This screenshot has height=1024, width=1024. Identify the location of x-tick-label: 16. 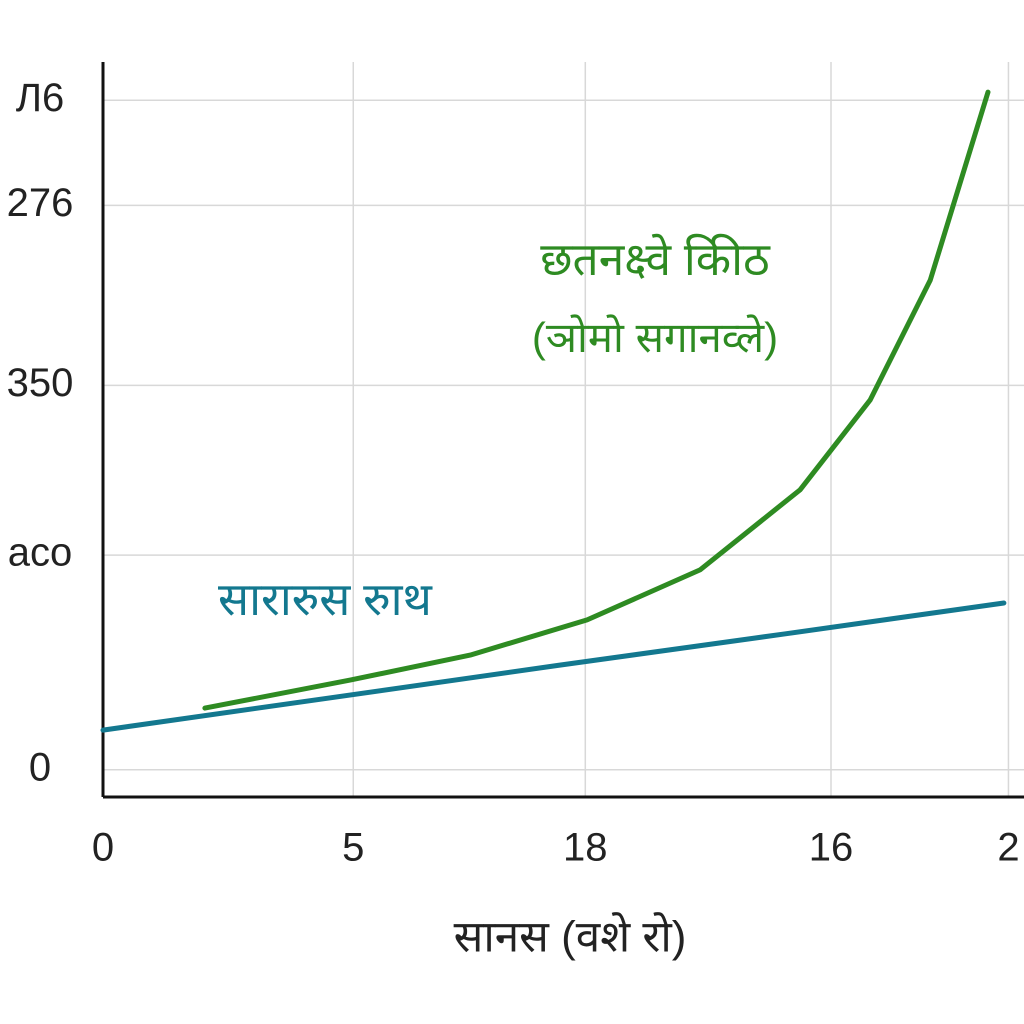
(831, 848).